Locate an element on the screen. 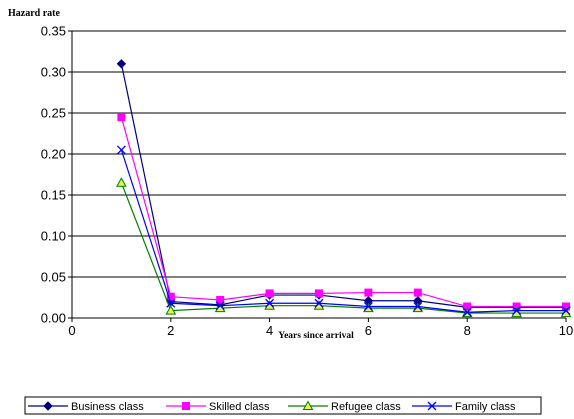 This screenshot has width=574, height=419. legend-box is located at coordinates (283, 405).